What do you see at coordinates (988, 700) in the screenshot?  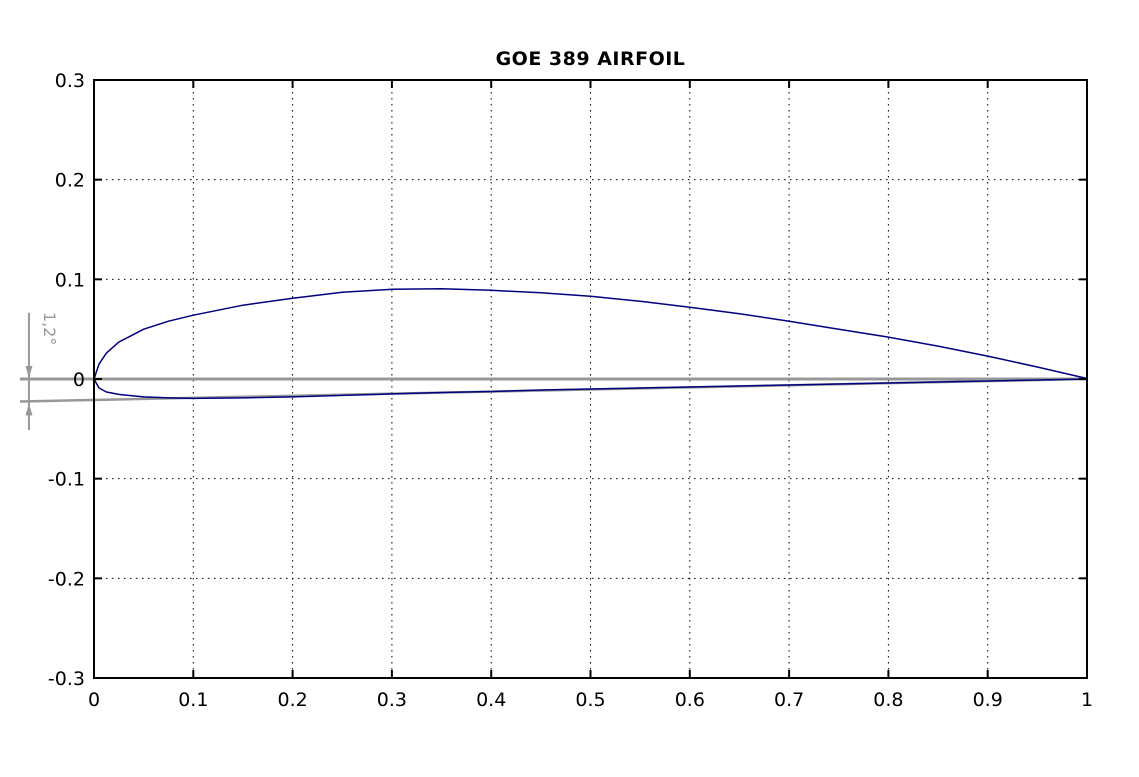 I see `x-tick-label: 0.9` at bounding box center [988, 700].